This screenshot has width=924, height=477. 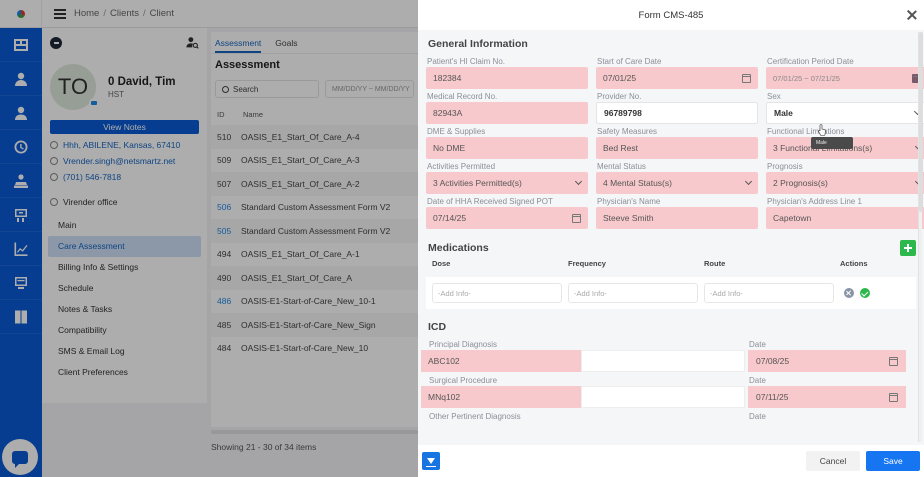 What do you see at coordinates (507, 183) in the screenshot?
I see `activities-permitted-select: 3 Activities Permitted(s)` at bounding box center [507, 183].